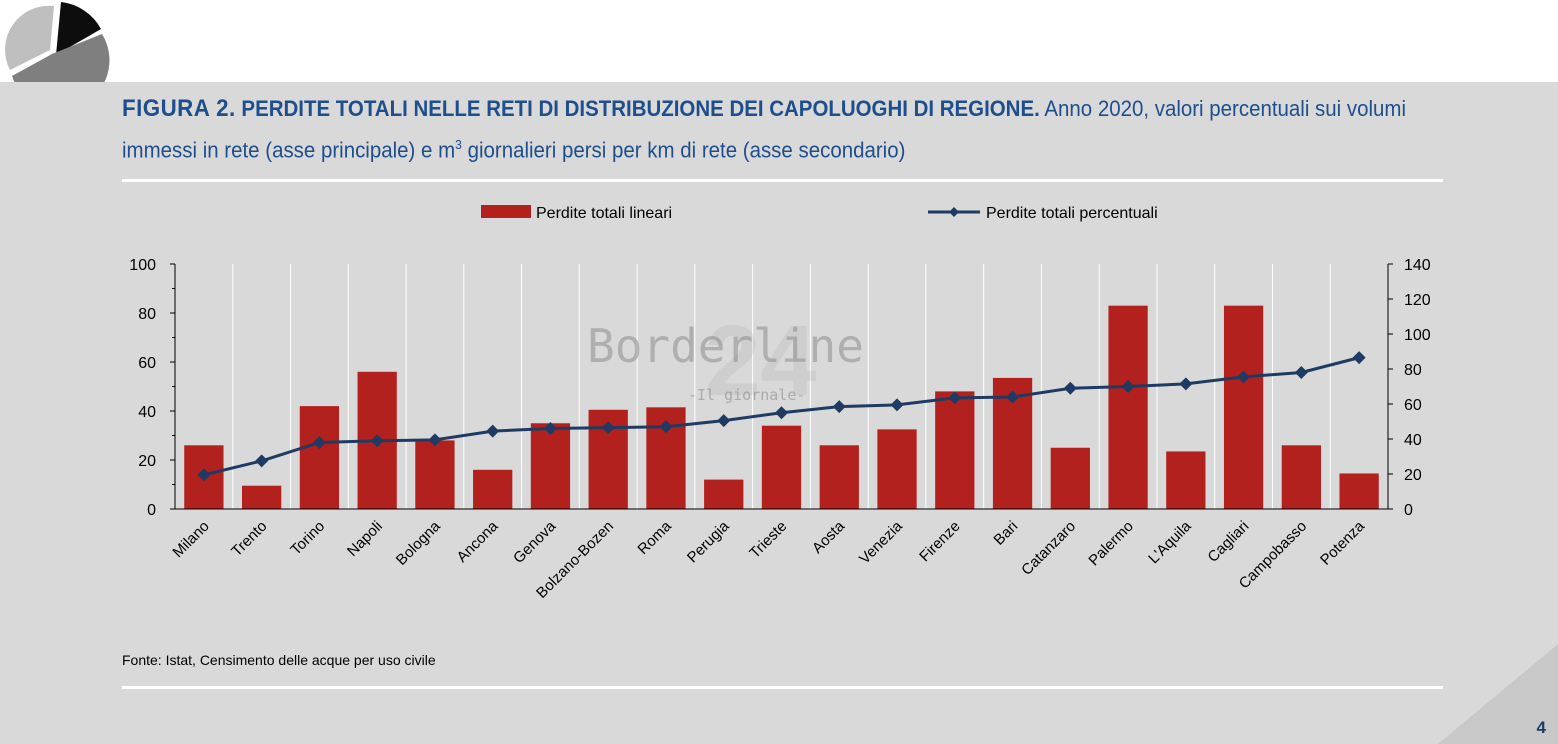 Image resolution: width=1558 pixels, height=744 pixels. Describe the element at coordinates (152, 388) in the screenshot. I see `left-axis-ticks: 0 20 40 60 80 100` at that location.